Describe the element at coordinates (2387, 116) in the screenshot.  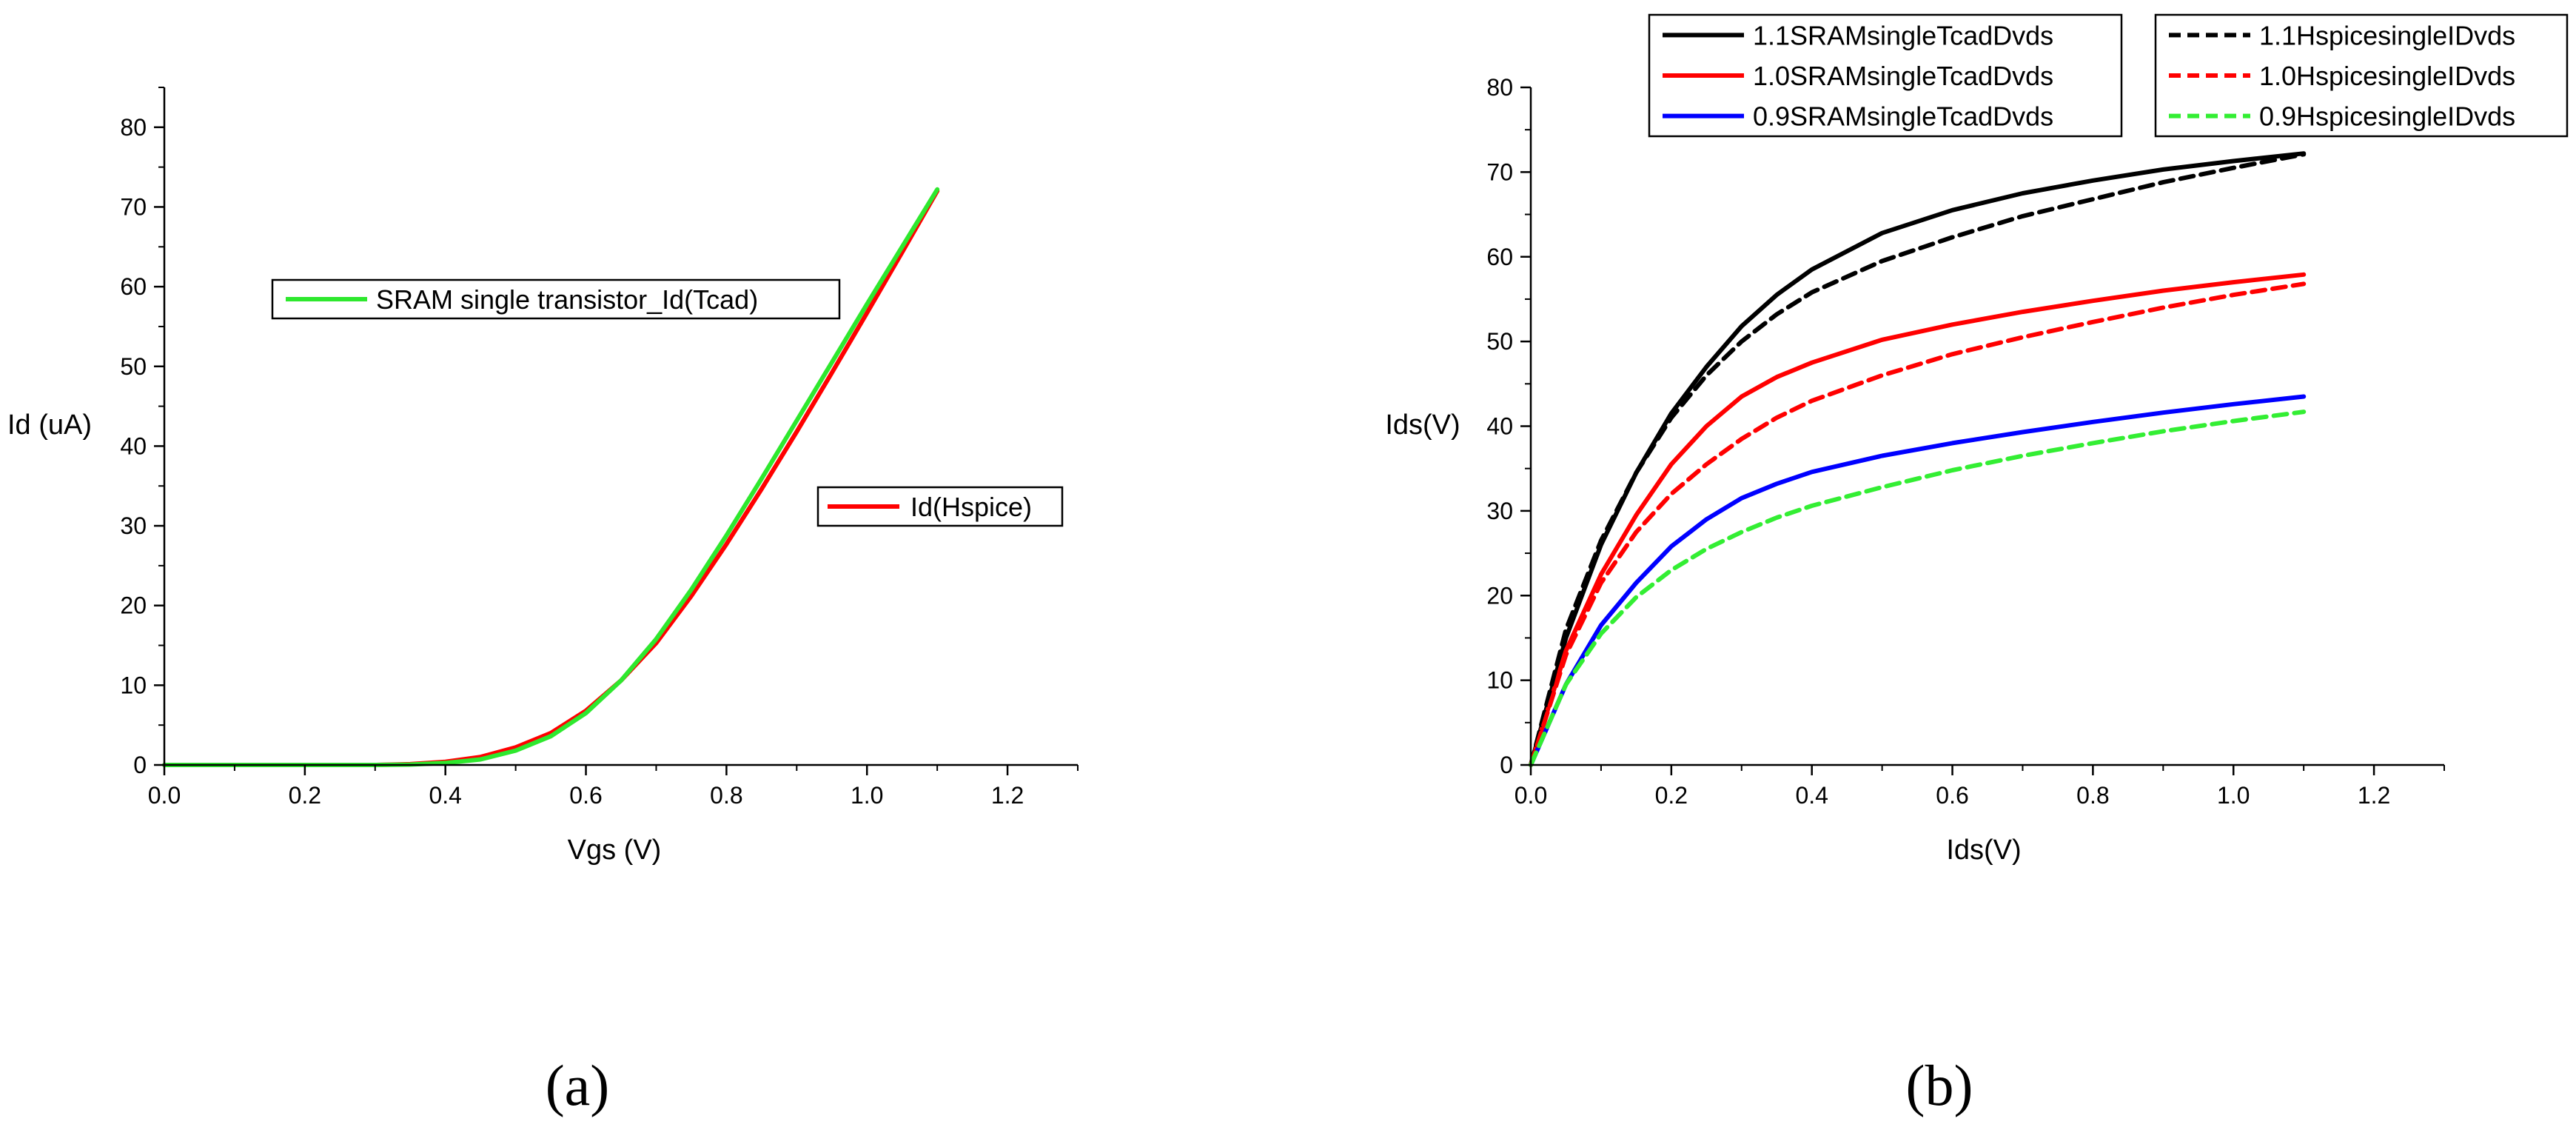
I see `legend-label: 0.9HspicesingleIDvds` at that location.